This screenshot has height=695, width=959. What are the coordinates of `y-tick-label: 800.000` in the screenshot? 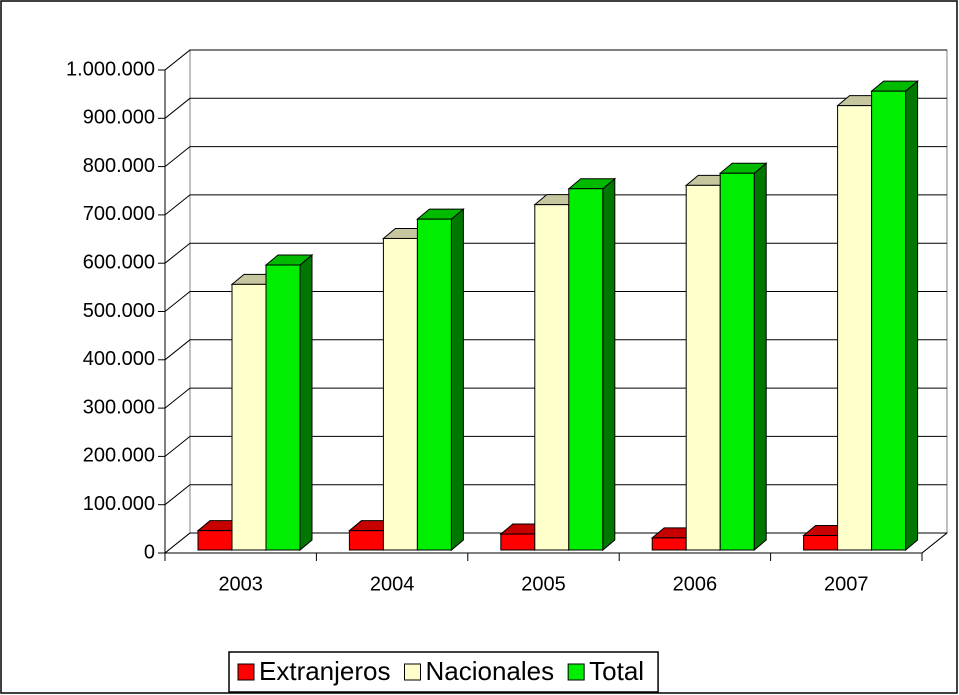 It's located at (119, 166).